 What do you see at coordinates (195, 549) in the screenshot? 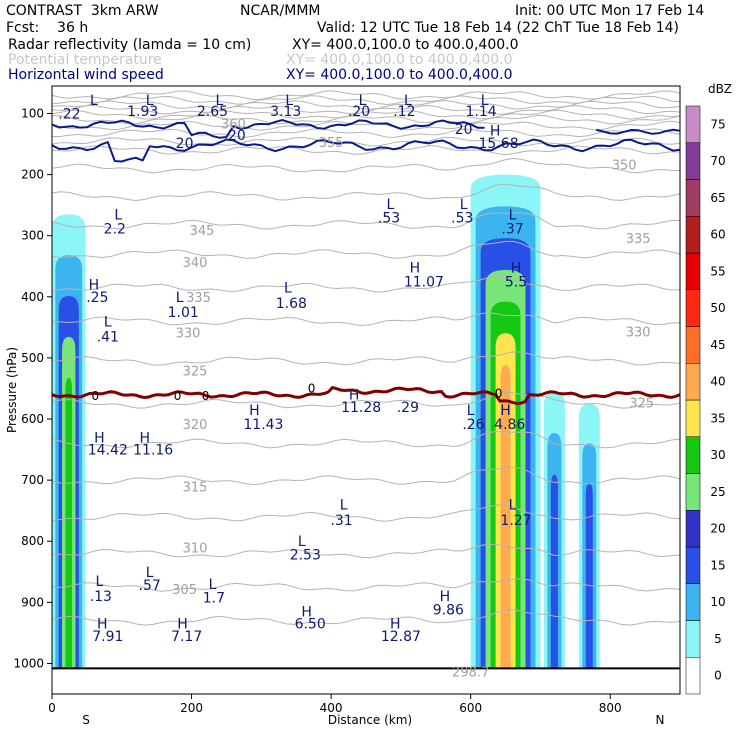
I see `isentrope-label: 310` at bounding box center [195, 549].